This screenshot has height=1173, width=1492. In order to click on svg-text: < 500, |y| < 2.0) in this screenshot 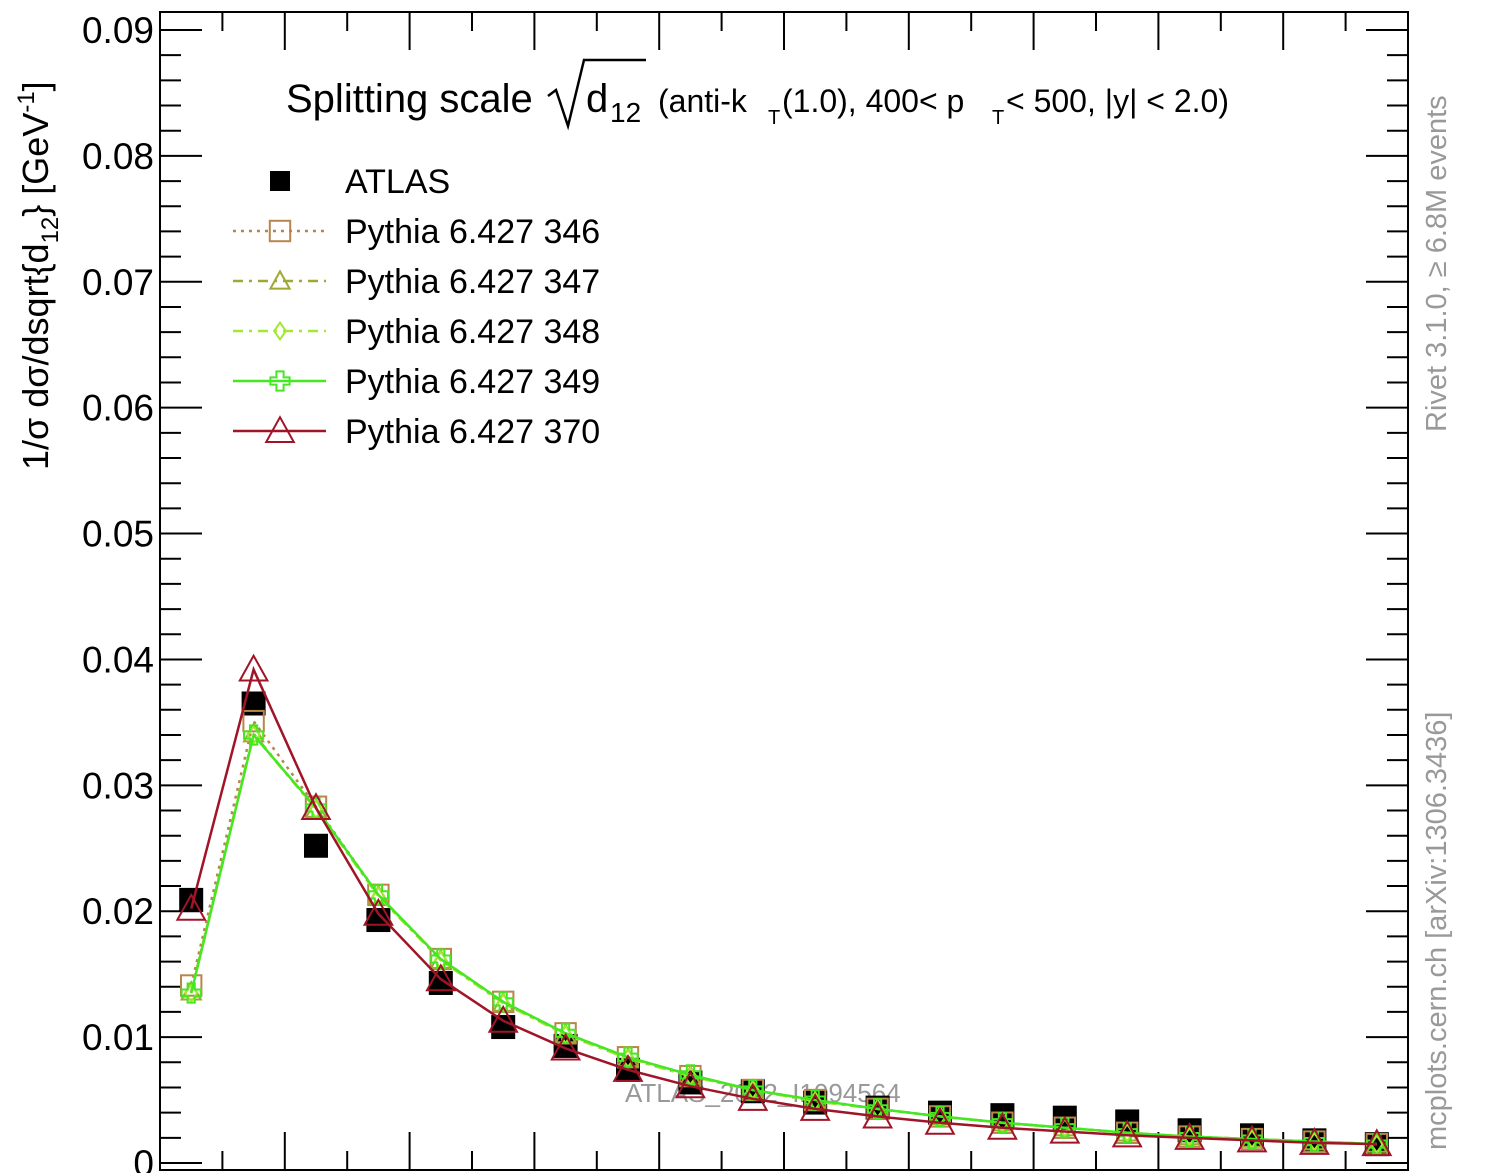, I will do `click(1117, 101)`.